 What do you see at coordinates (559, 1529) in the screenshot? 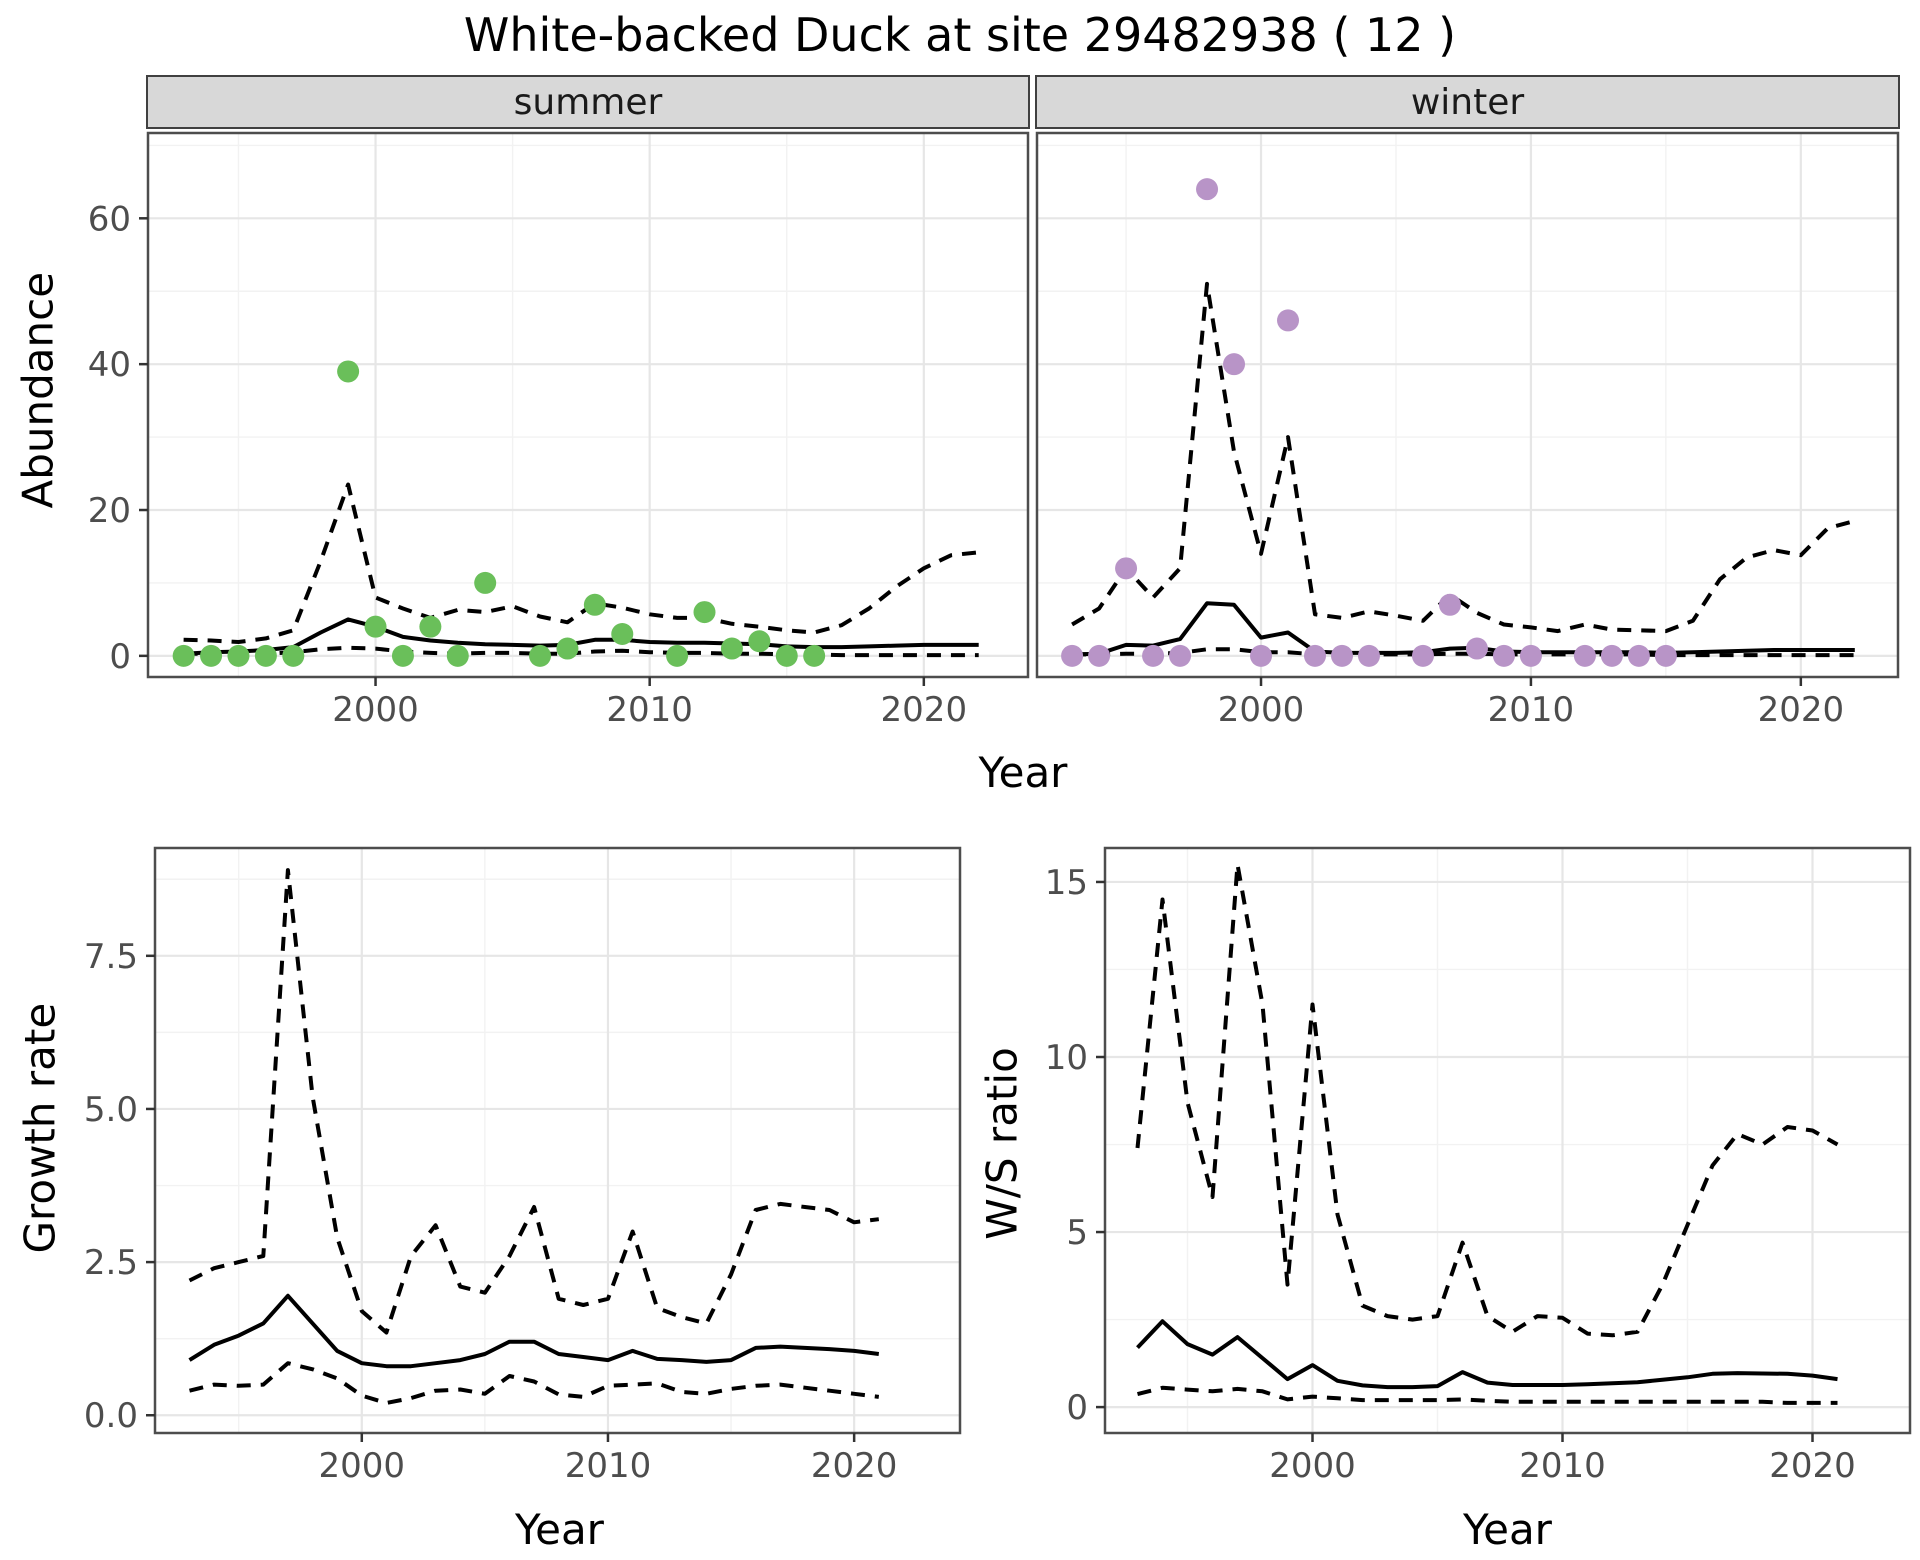
I see `x-axis-title-year-growth: Year` at bounding box center [559, 1529].